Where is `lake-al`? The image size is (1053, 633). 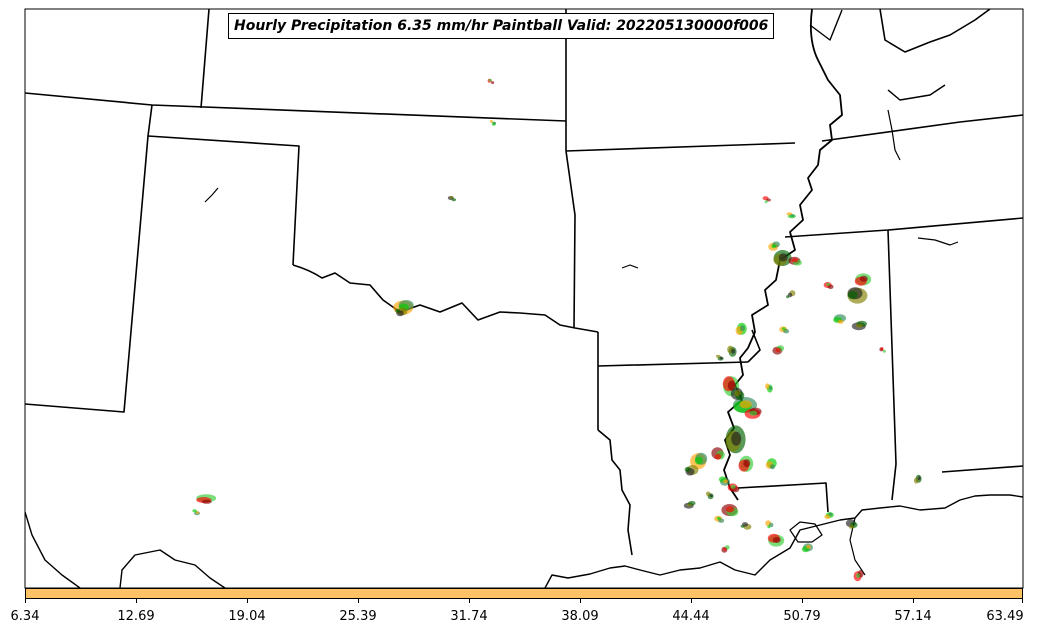 lake-al is located at coordinates (938, 241).